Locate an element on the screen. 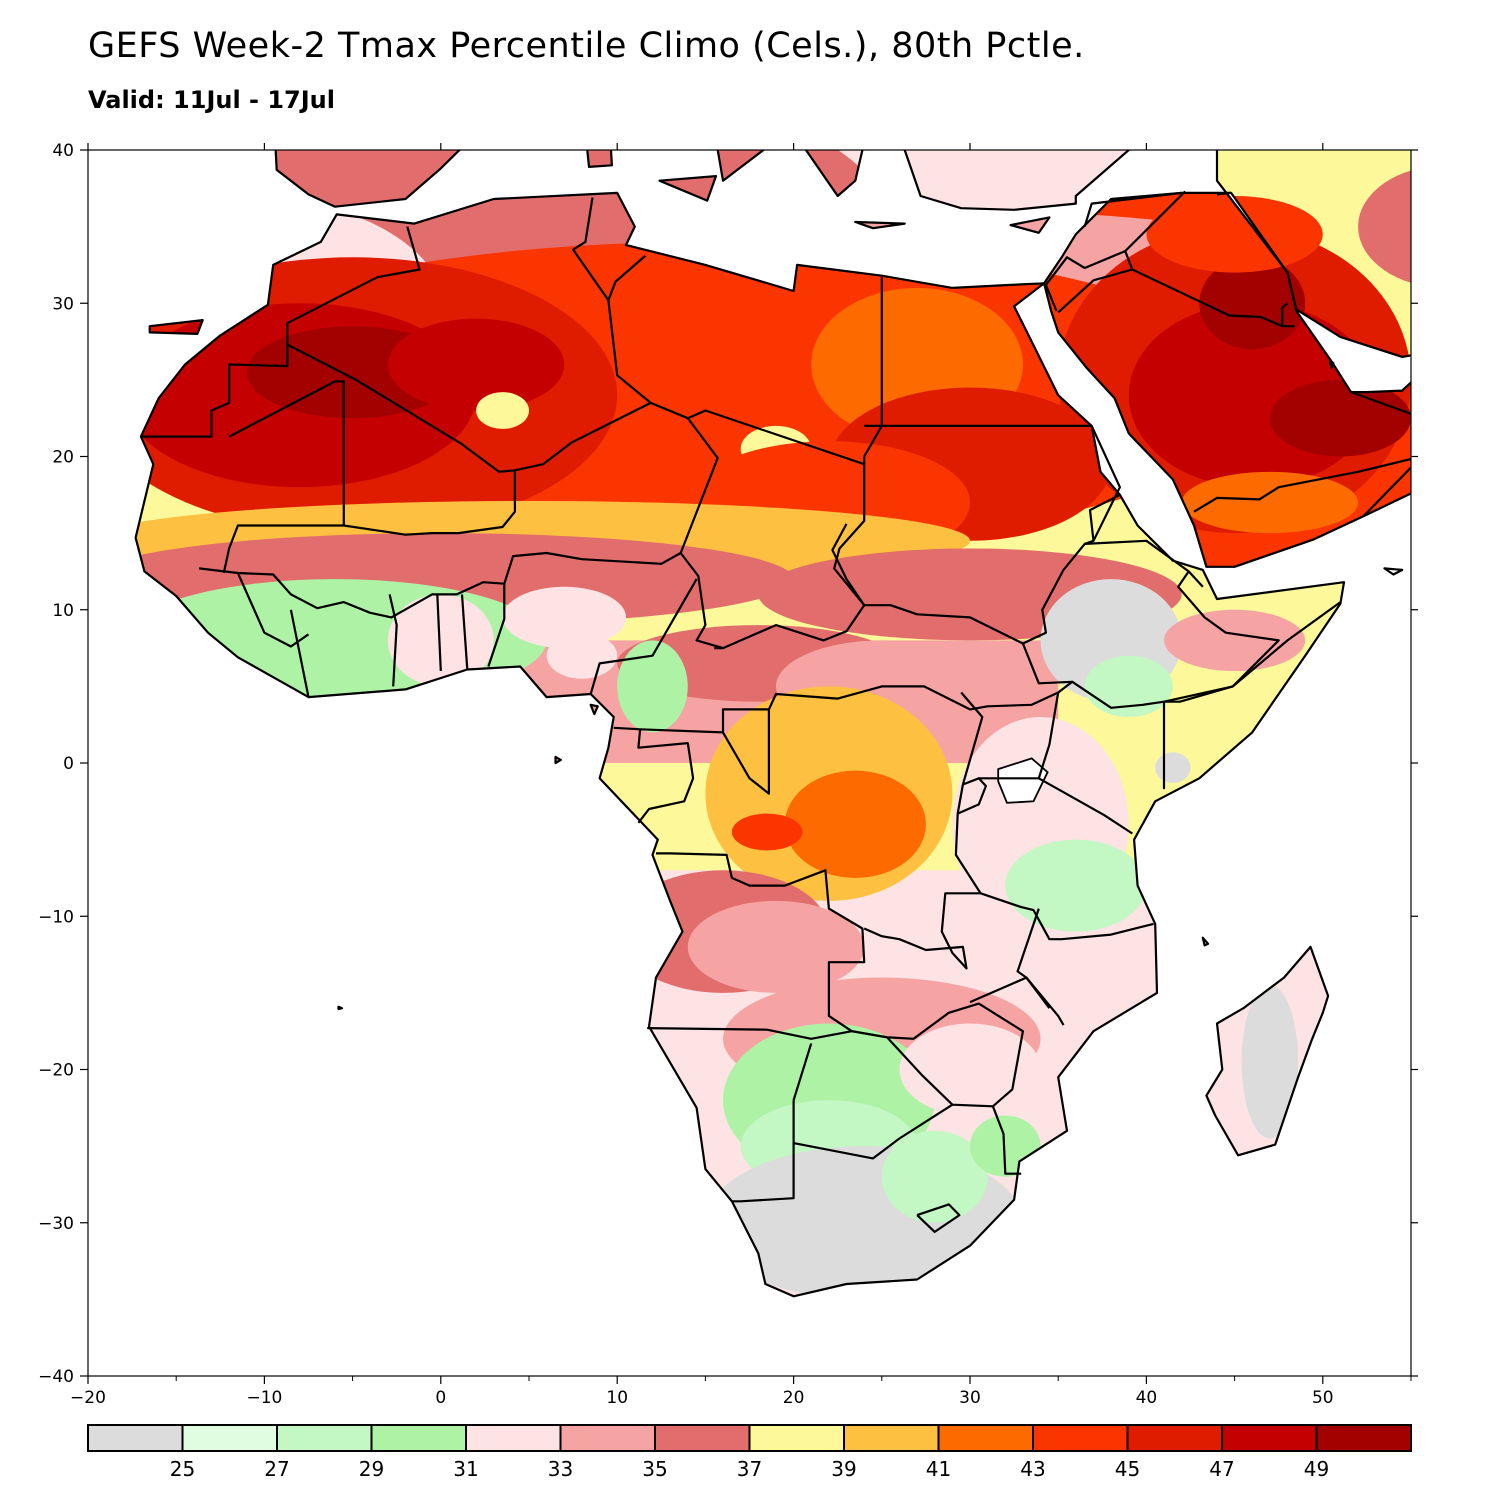 This screenshot has height=1500, width=1500. colorbar-label: 25 is located at coordinates (182, 1469).